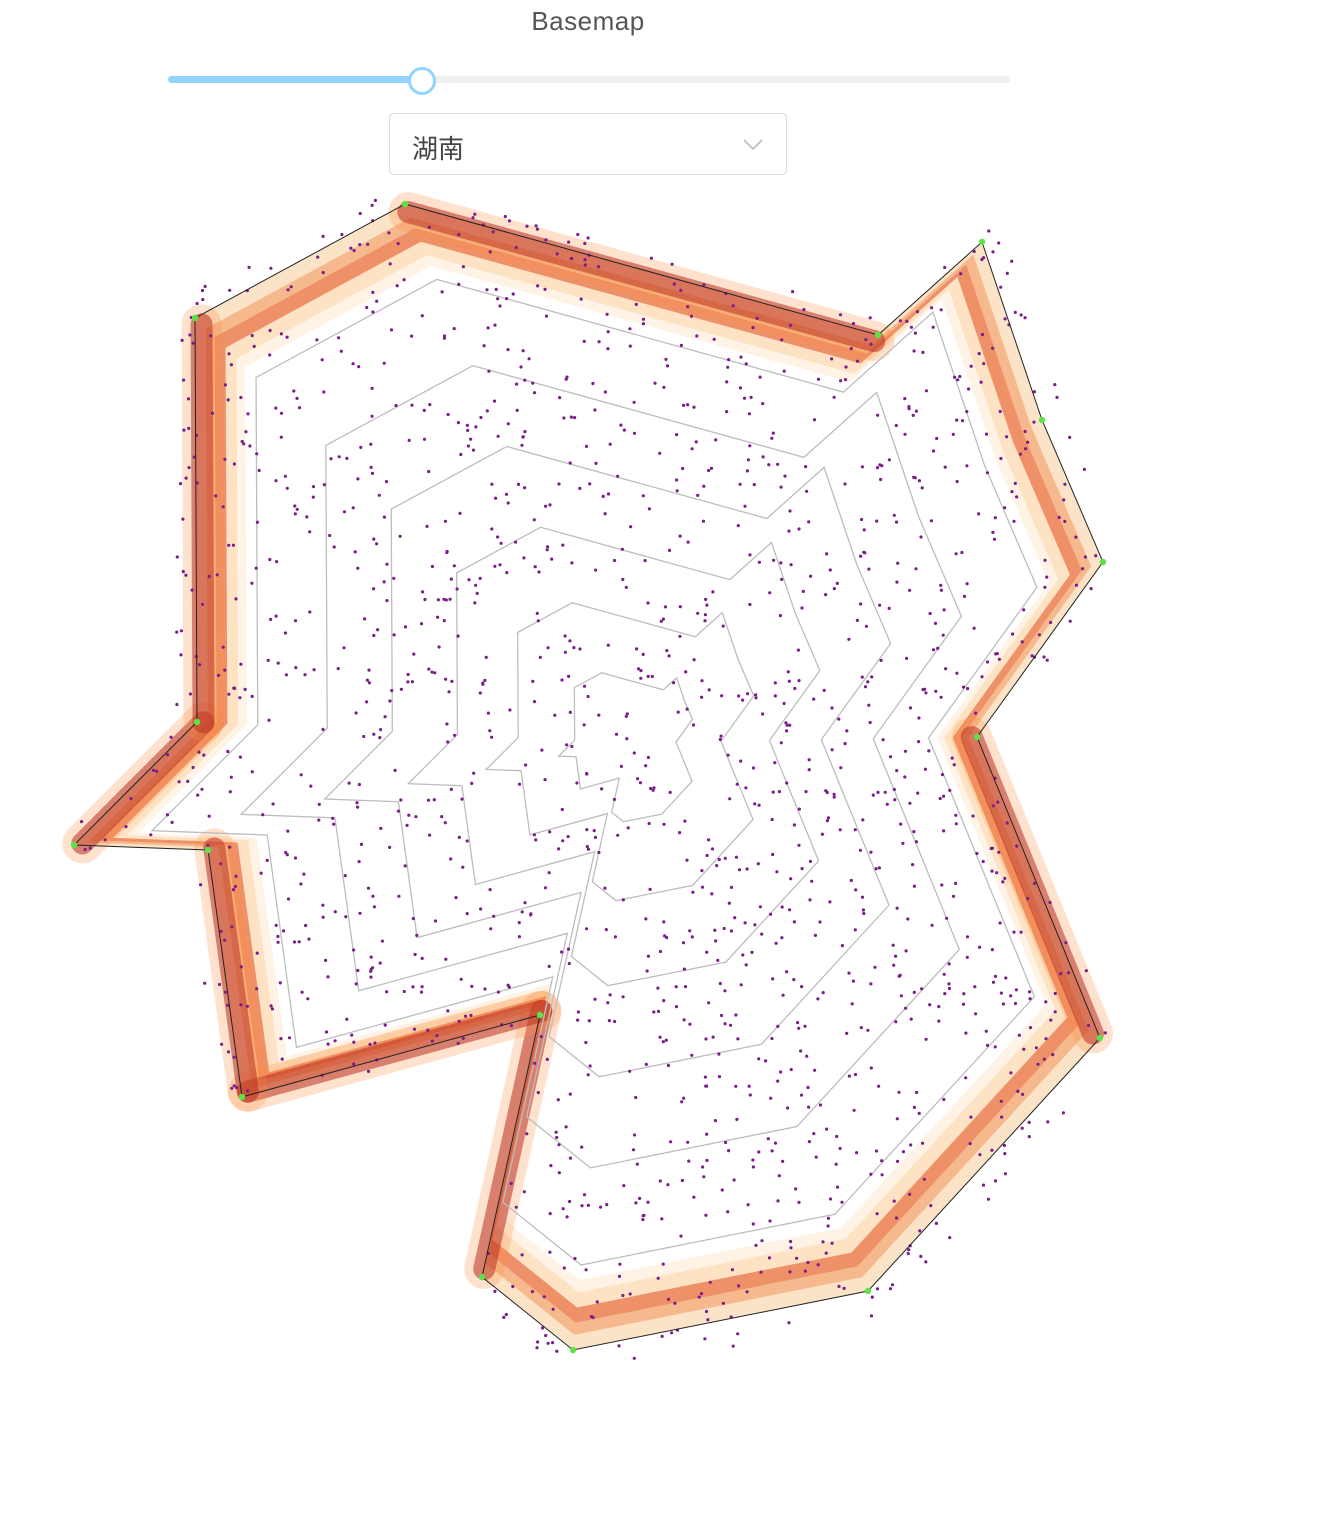 The image size is (1331, 1523). What do you see at coordinates (588, 144) in the screenshot?
I see `region-select: 湖南` at bounding box center [588, 144].